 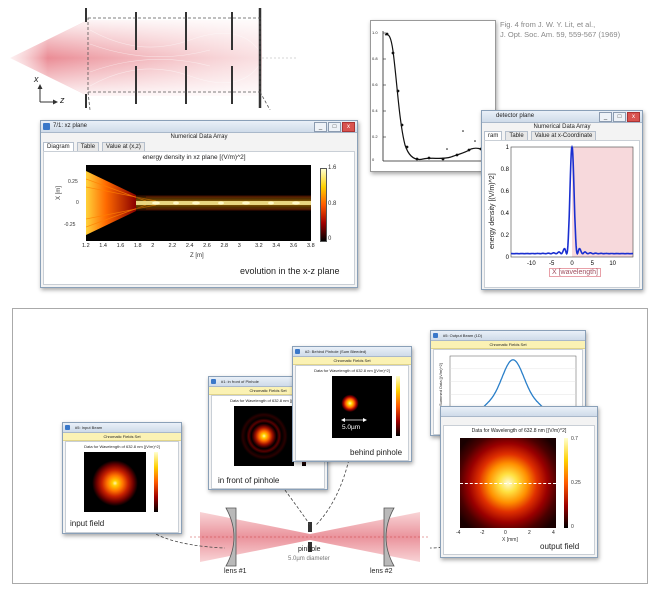 I want to click on detector-x-tick: 10, so click(x=612, y=264).